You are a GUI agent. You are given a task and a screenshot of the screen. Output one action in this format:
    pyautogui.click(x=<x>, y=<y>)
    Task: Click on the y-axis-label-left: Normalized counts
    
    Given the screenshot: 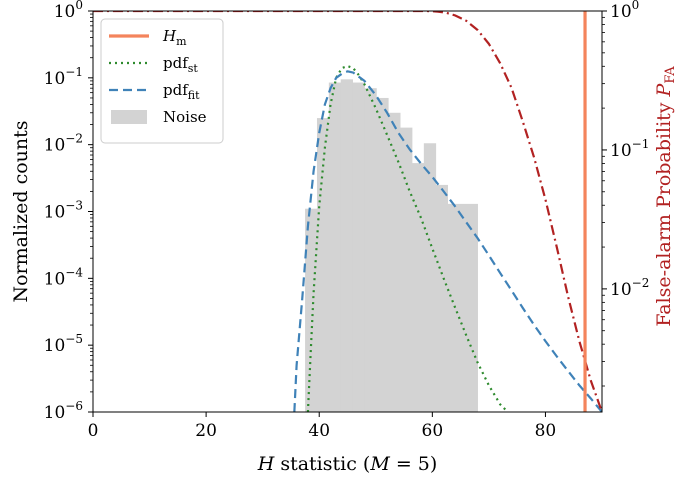 What is the action you would take?
    pyautogui.click(x=21, y=211)
    